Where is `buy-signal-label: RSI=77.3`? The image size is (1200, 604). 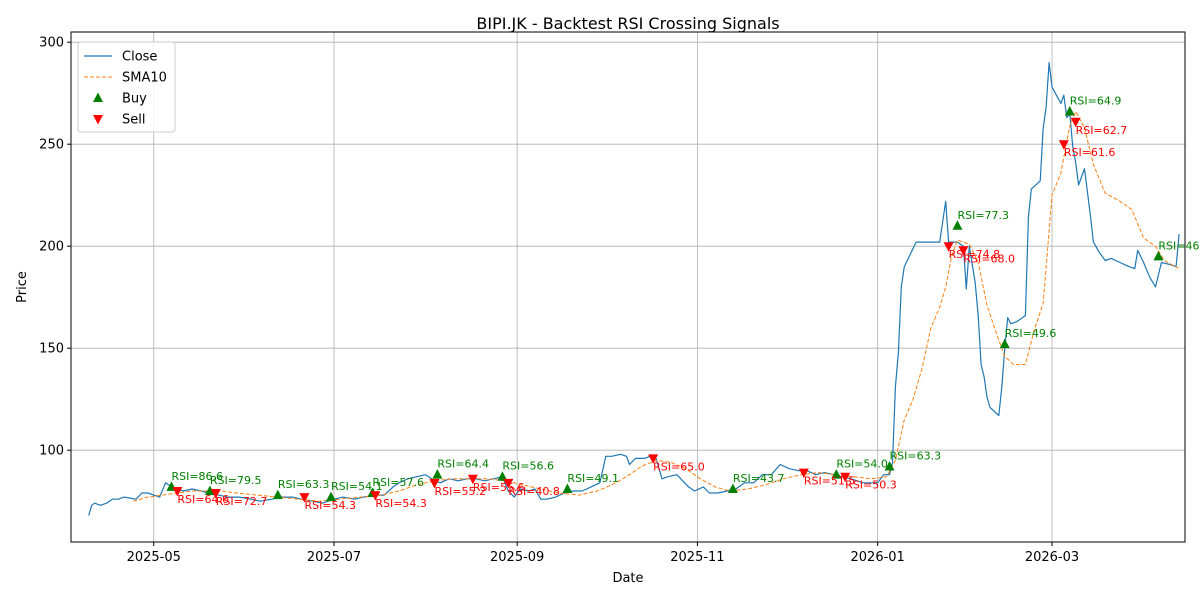 buy-signal-label: RSI=77.3 is located at coordinates (983, 215).